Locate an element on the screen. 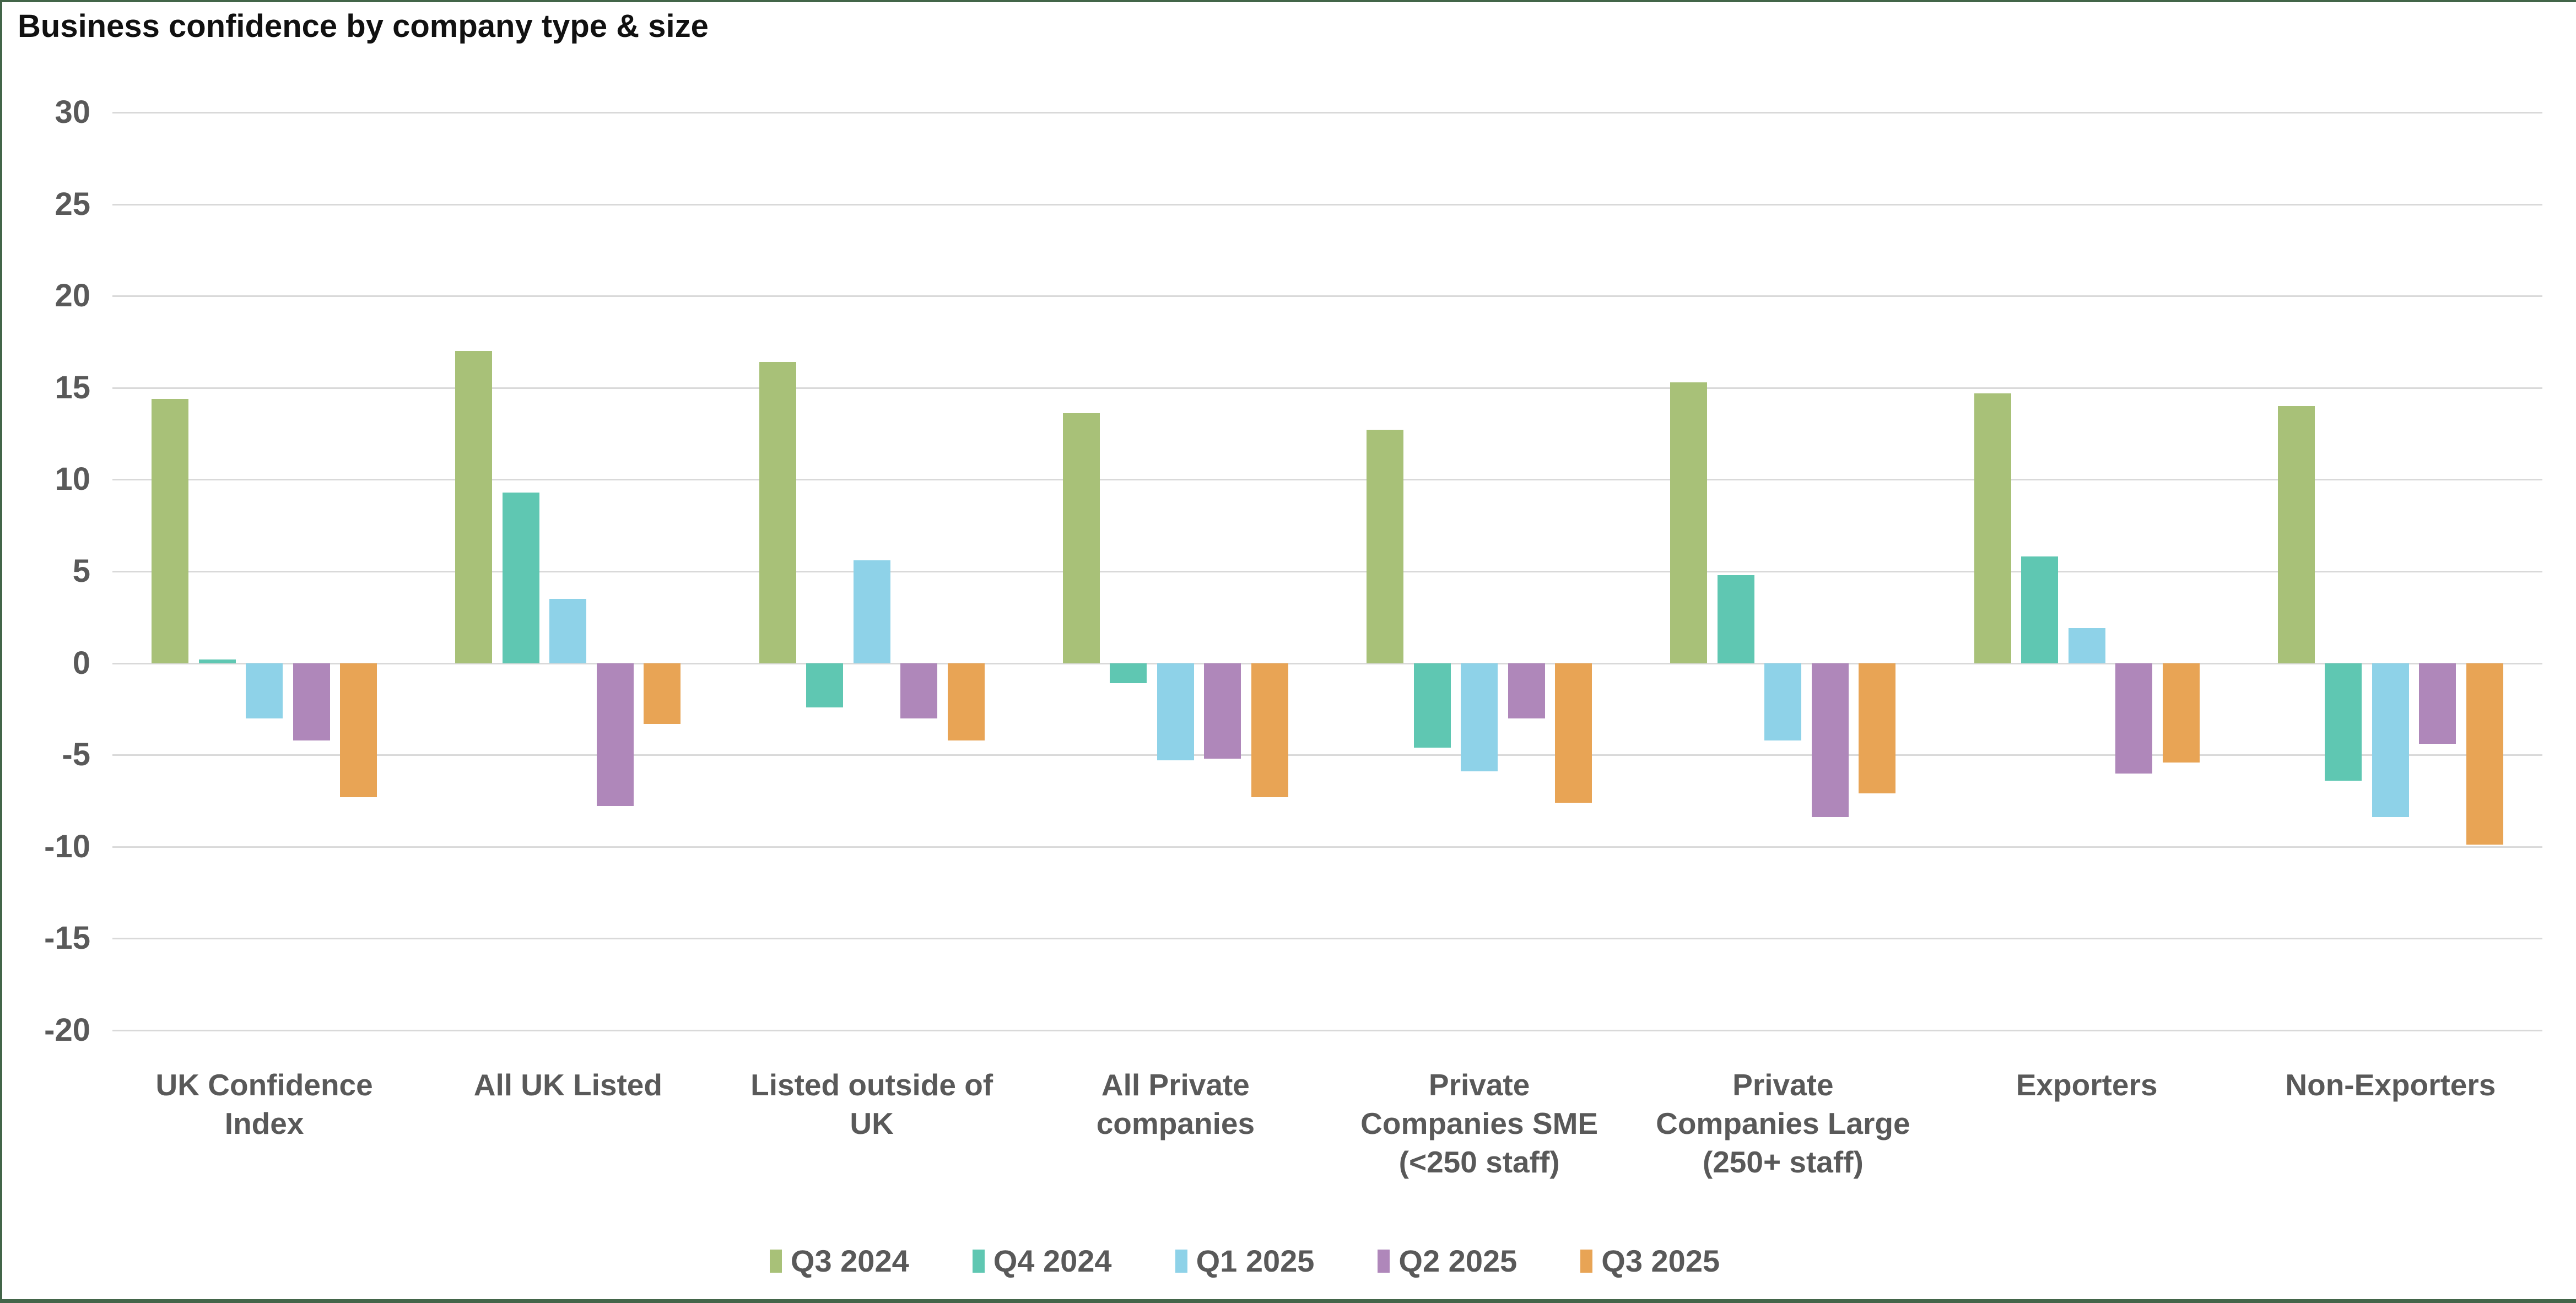 Image resolution: width=2576 pixels, height=1303 pixels. y-tick-label: -20 is located at coordinates (67, 1030).